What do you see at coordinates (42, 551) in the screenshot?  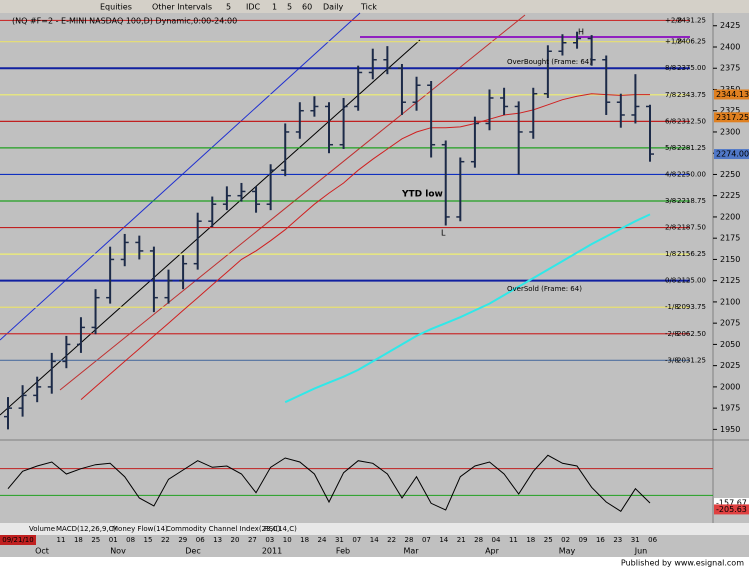 I see `month-label: Oct` at bounding box center [42, 551].